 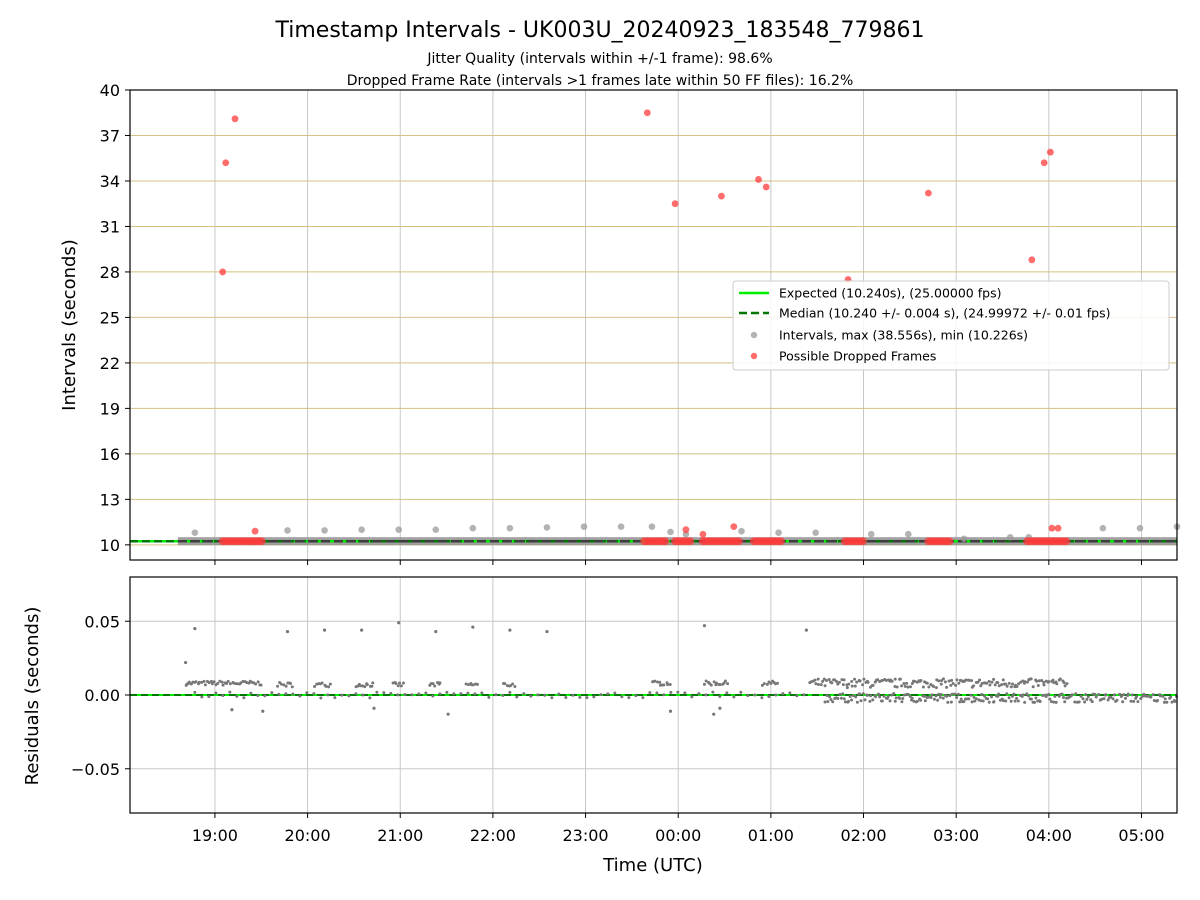 I want to click on intervals-y-tick-label: 25, so click(x=110, y=317).